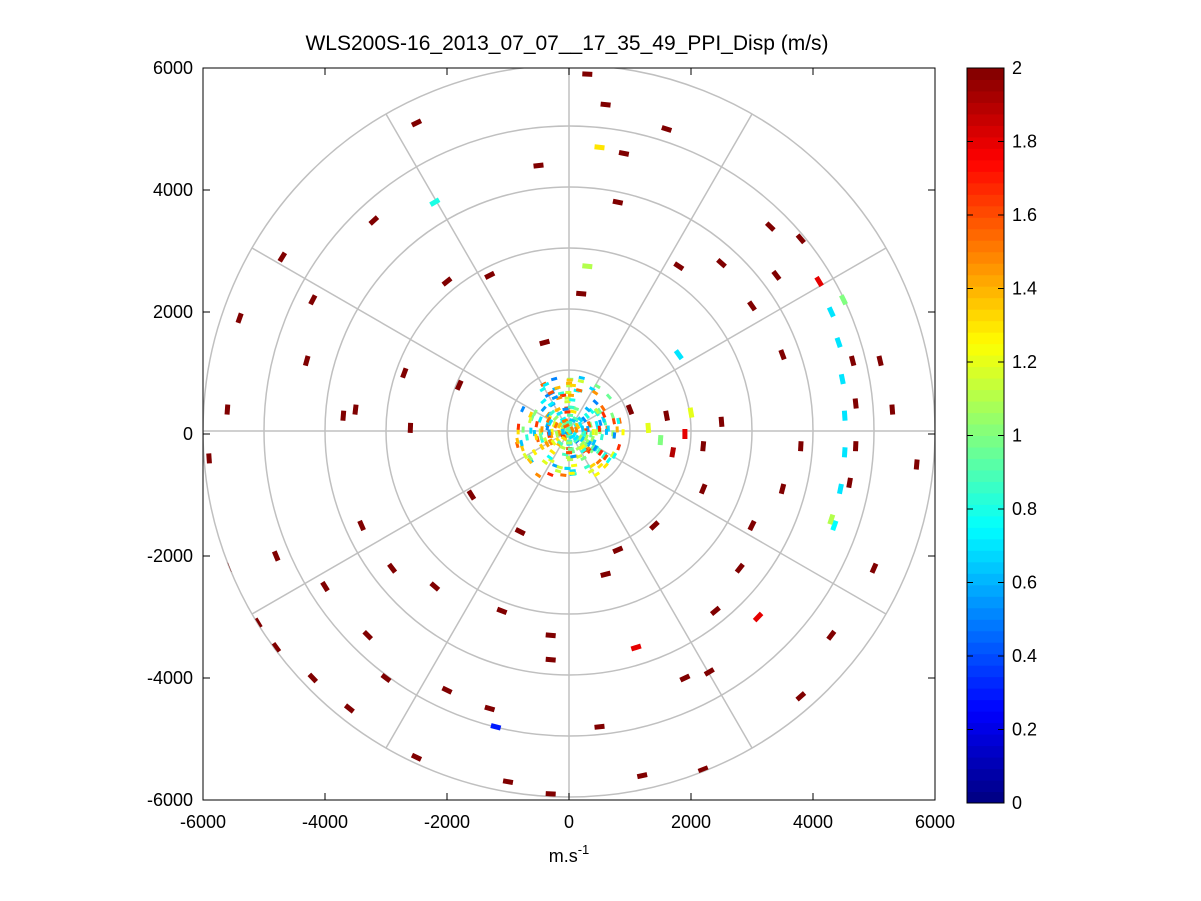 This screenshot has height=901, width=1201. I want to click on range-ring, so click(569, 431).